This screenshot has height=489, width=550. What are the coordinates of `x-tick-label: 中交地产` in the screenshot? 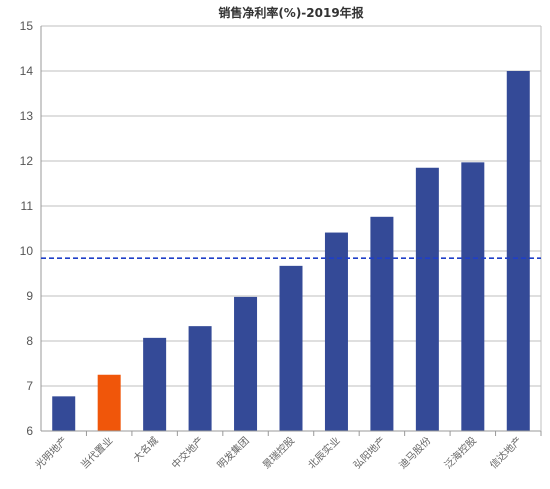 It's located at (187, 452).